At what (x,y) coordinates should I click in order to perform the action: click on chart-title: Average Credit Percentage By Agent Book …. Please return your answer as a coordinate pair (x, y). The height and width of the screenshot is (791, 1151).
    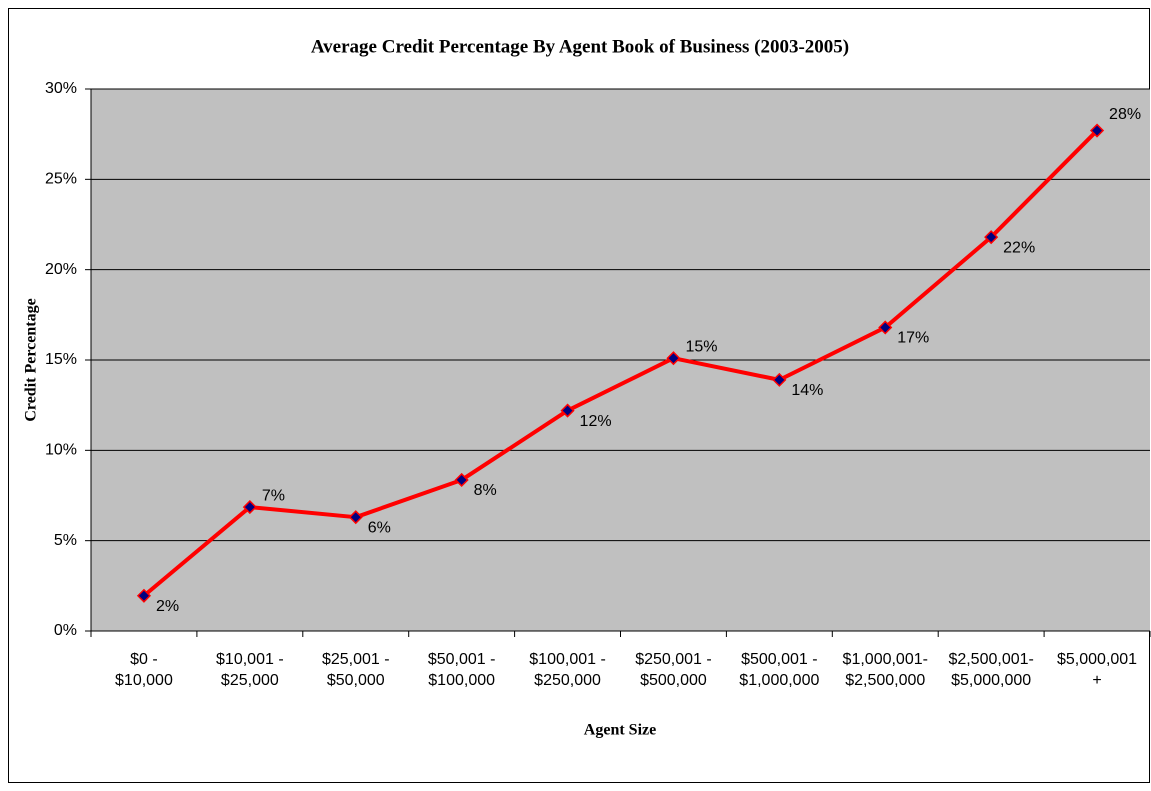
    Looking at the image, I should click on (580, 46).